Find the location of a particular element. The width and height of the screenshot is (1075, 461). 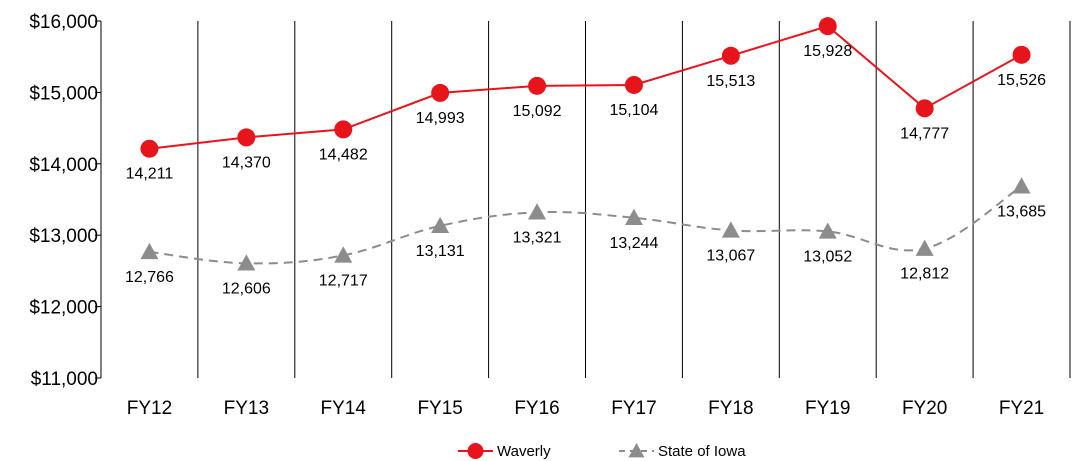

x-tick-label: FY16 is located at coordinates (536, 408).